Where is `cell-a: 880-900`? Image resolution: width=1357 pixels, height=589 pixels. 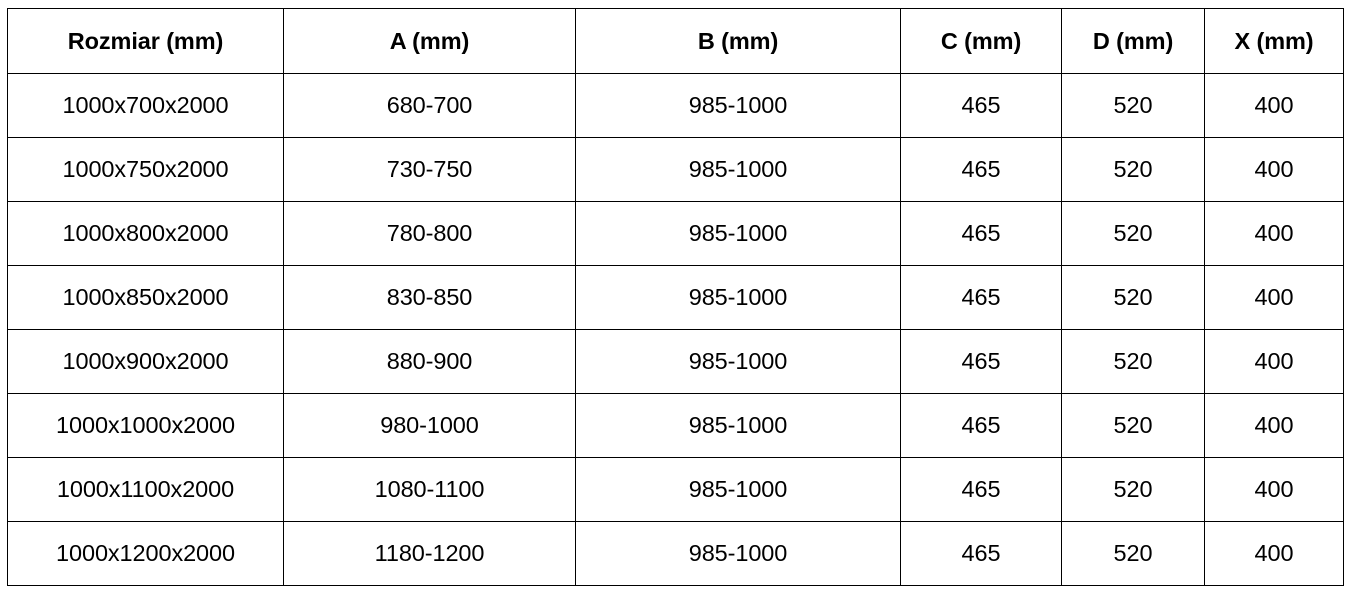
cell-a: 880-900 is located at coordinates (429, 361).